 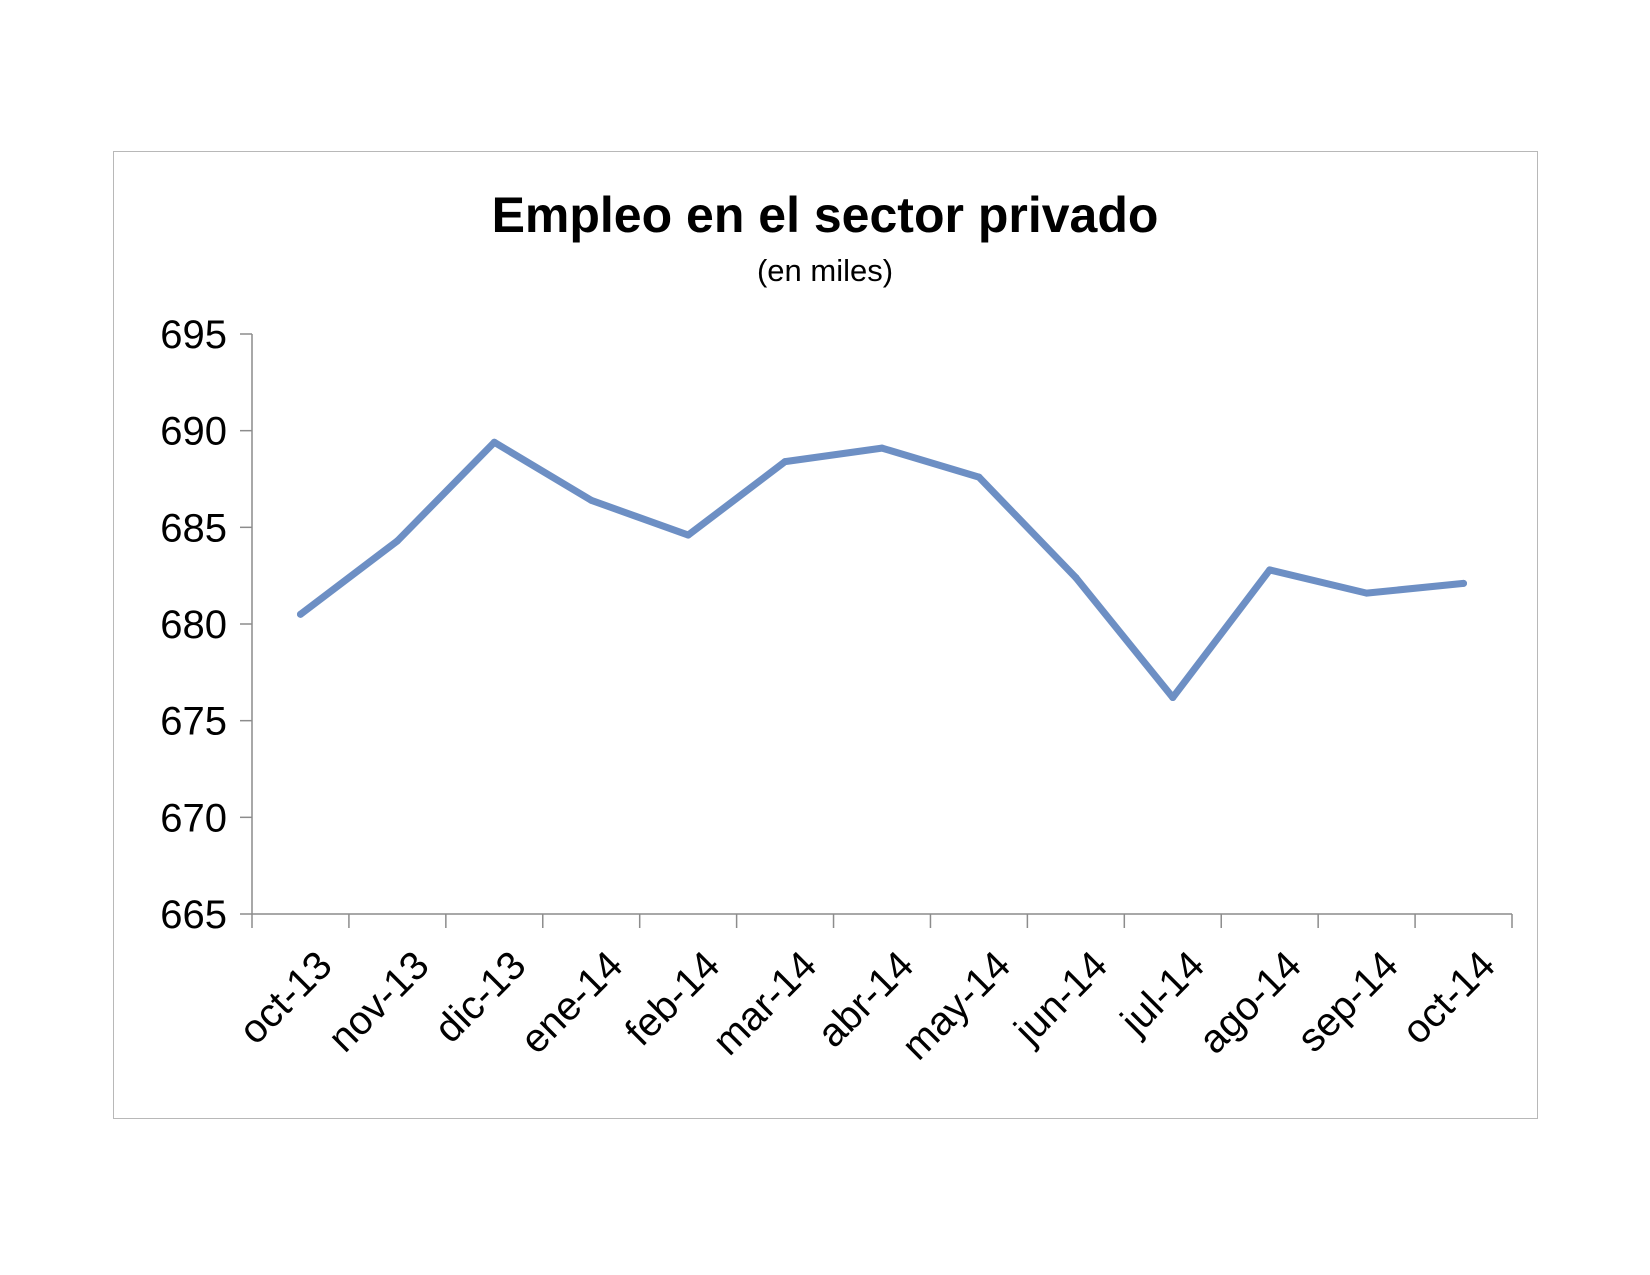 I want to click on y-tick-label: 665, so click(x=193, y=915).